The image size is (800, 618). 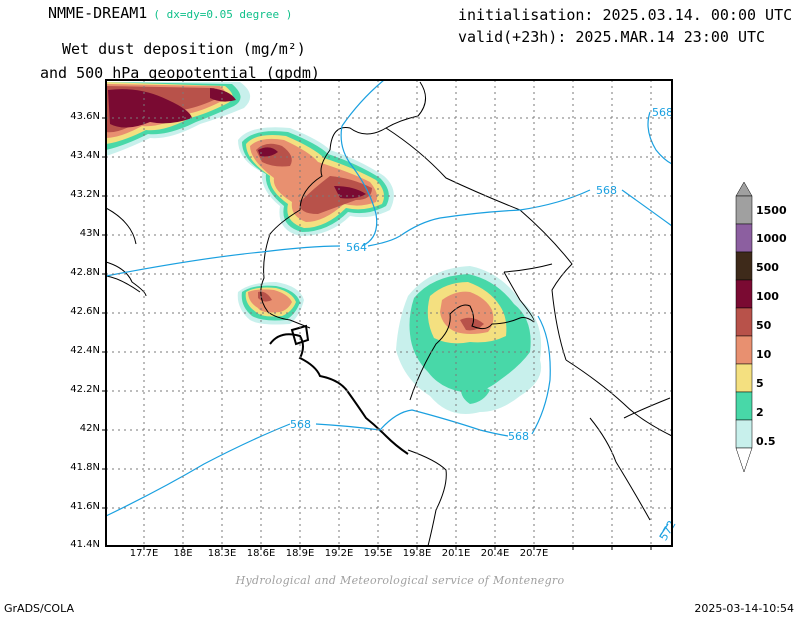 I want to click on lat-label: 42.4N, so click(x=85, y=350).